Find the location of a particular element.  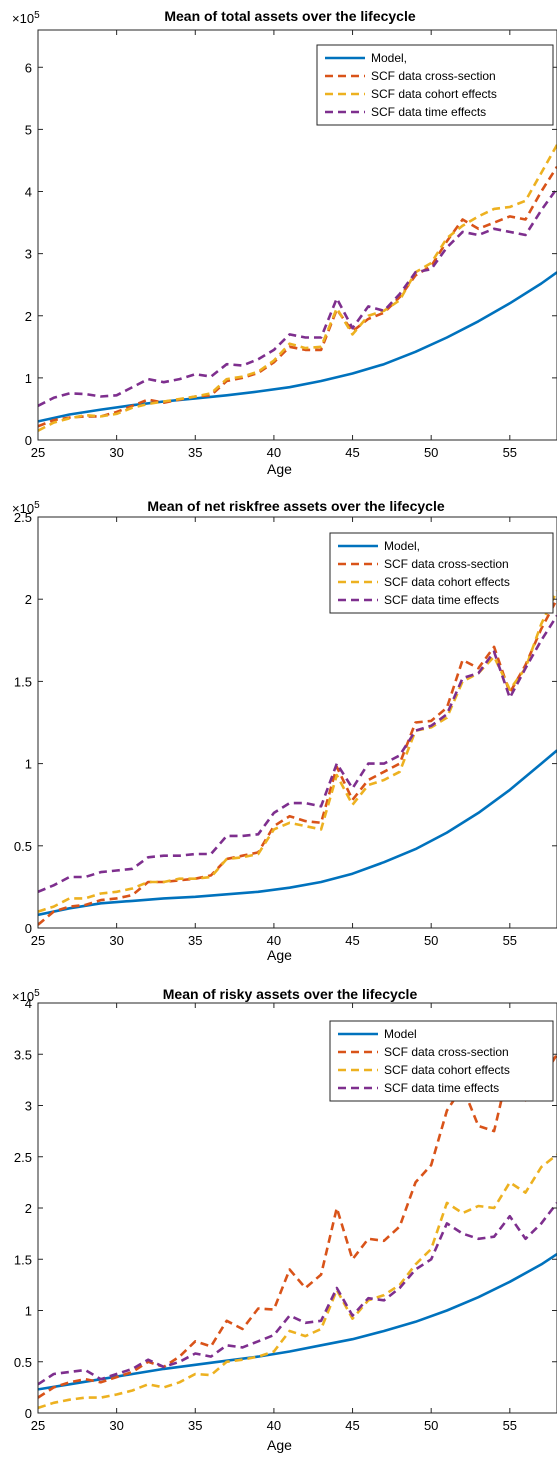

y-tick-label: 5 is located at coordinates (28, 129).